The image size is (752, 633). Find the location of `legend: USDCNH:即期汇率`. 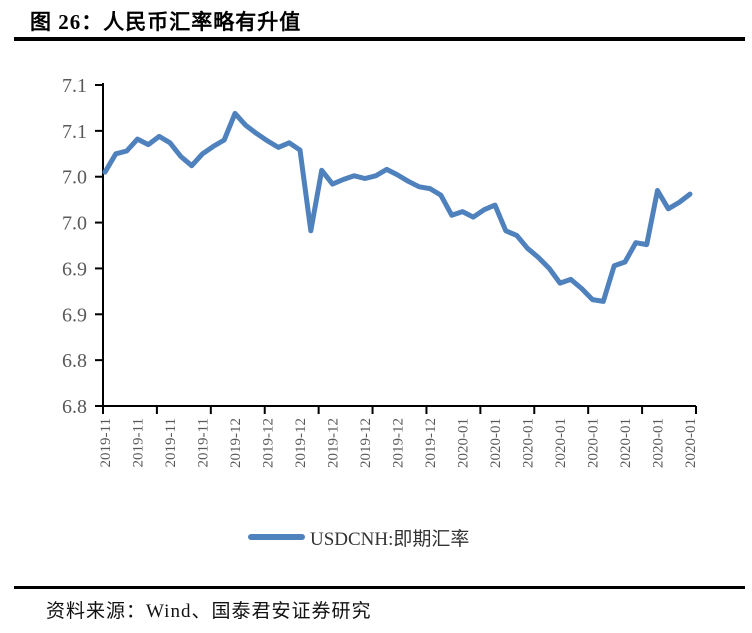

legend: USDCNH:即期汇率 is located at coordinates (359, 537).